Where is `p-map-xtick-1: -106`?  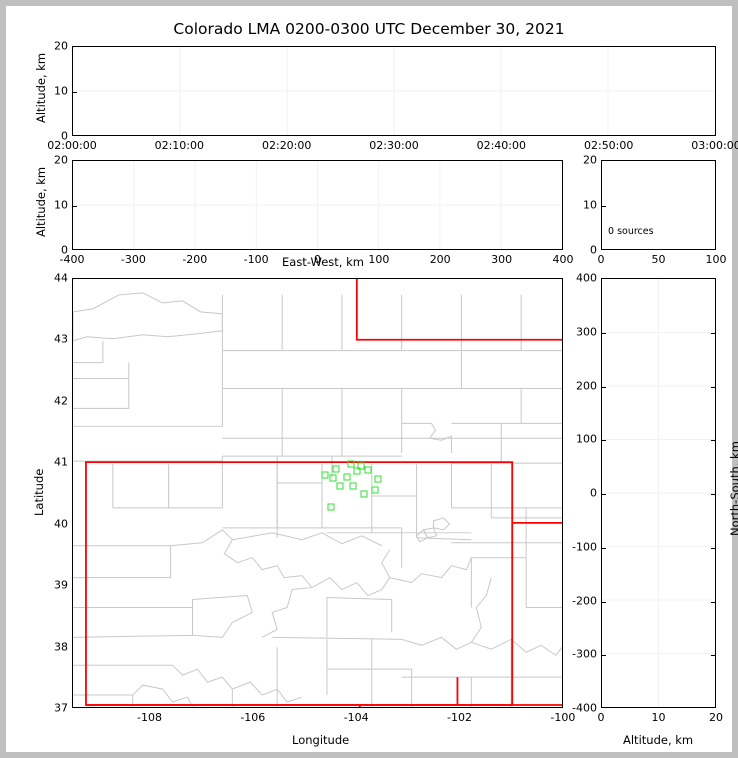
p-map-xtick-1: -106 is located at coordinates (253, 717).